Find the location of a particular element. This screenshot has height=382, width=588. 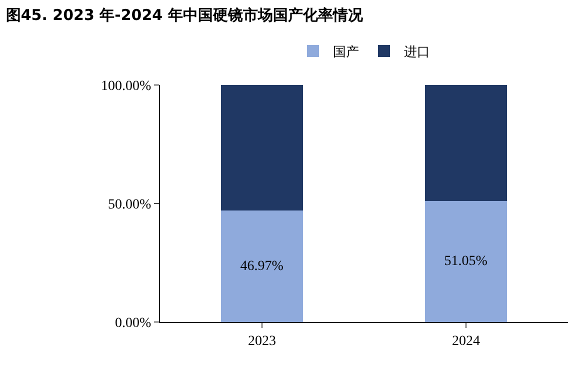

data-label: 51.05% is located at coordinates (466, 262).